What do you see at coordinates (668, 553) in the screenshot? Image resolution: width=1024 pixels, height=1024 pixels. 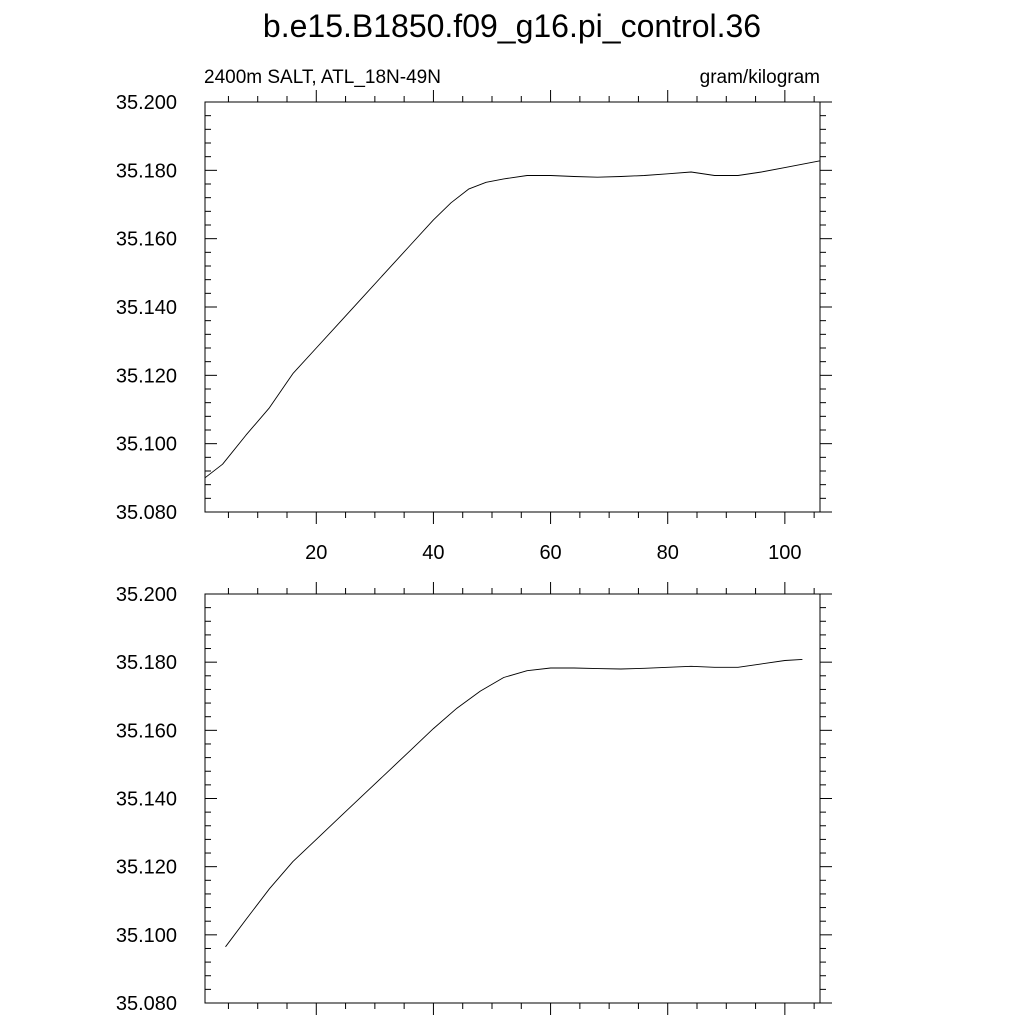 I see `x-tick-label: 80` at bounding box center [668, 553].